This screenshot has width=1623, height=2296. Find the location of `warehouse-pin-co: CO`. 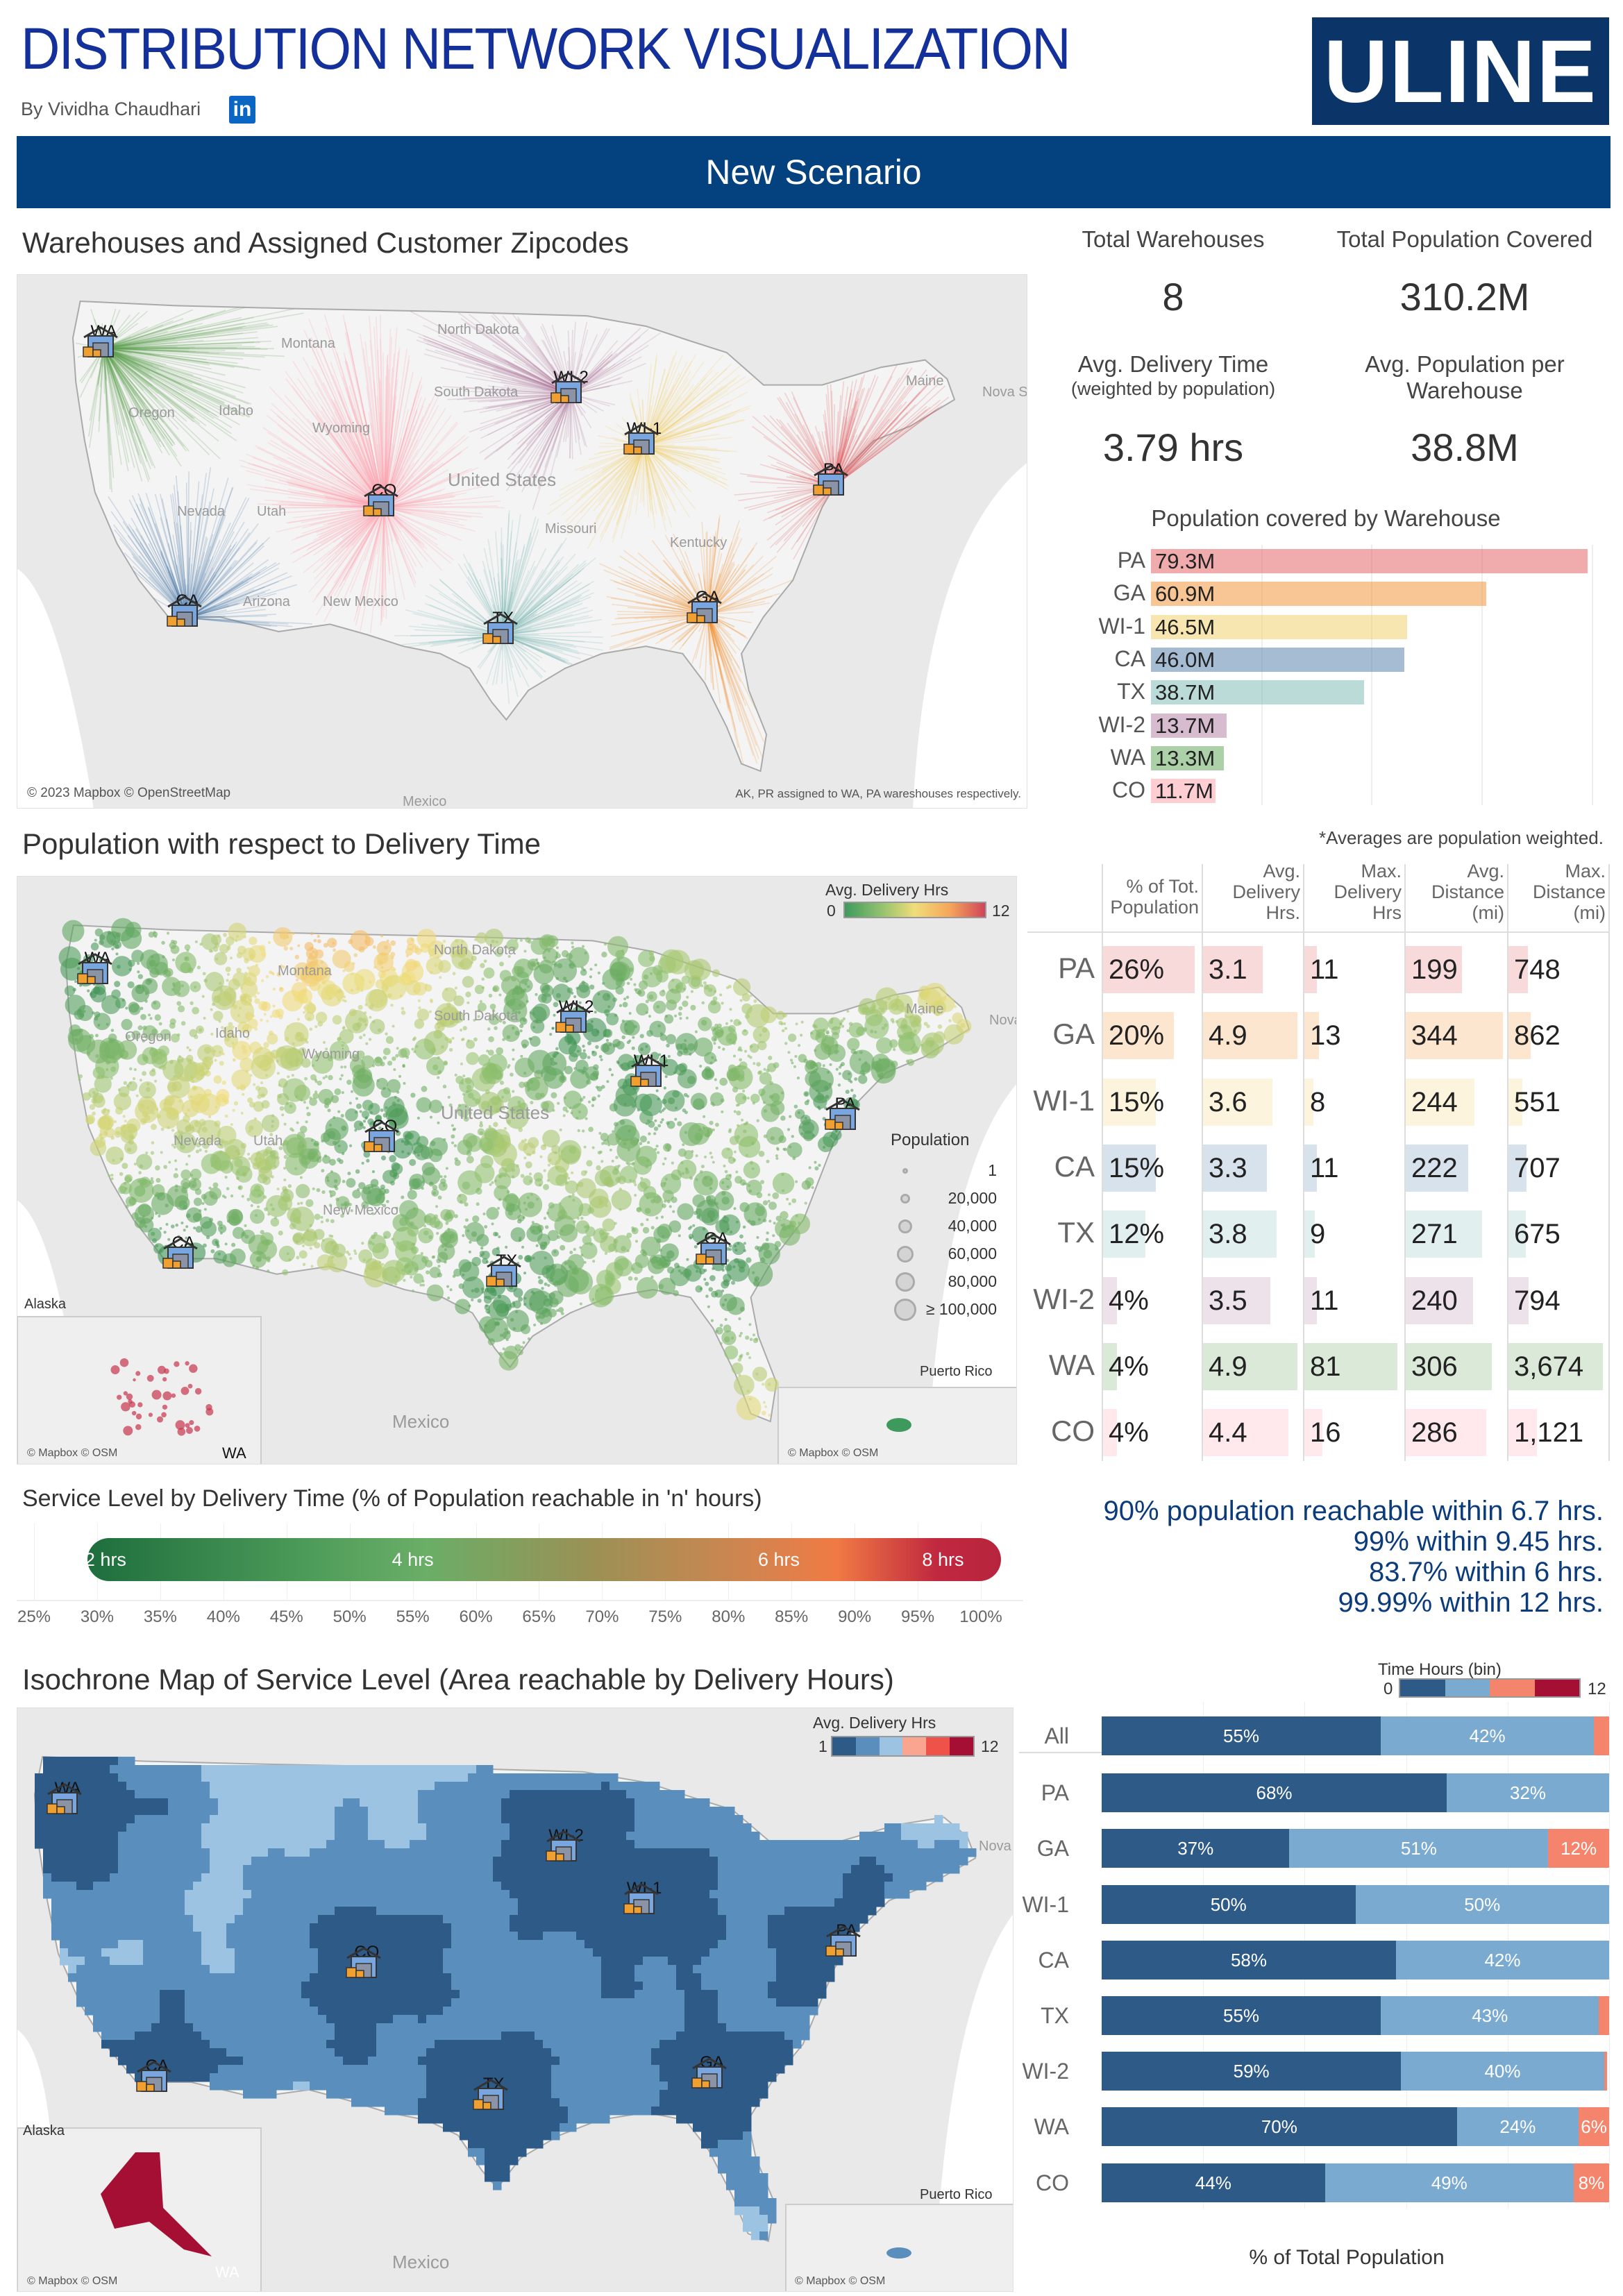

warehouse-pin-co: CO is located at coordinates (384, 499).